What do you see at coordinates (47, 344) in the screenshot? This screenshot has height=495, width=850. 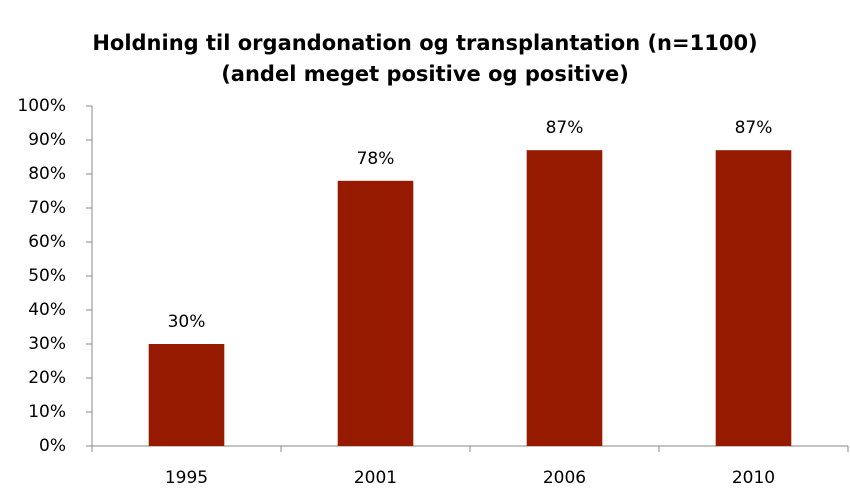 I see `y-tick-label: 30%` at bounding box center [47, 344].